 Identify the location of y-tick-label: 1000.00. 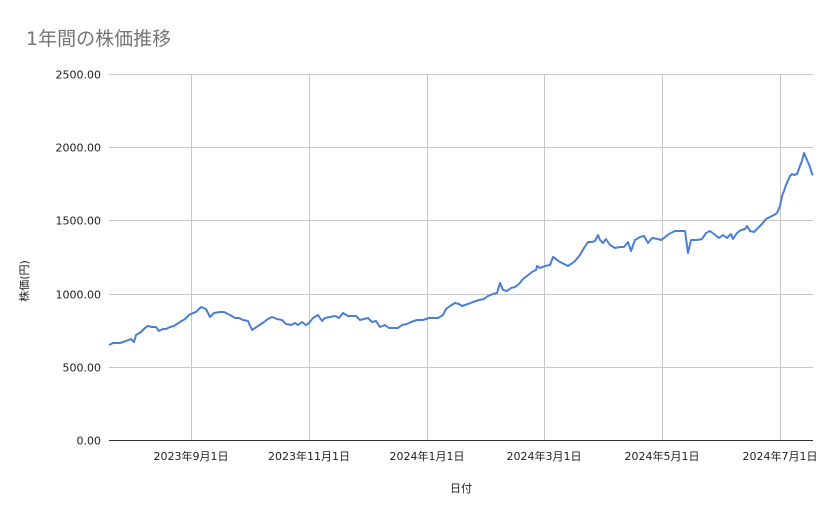
(78, 294).